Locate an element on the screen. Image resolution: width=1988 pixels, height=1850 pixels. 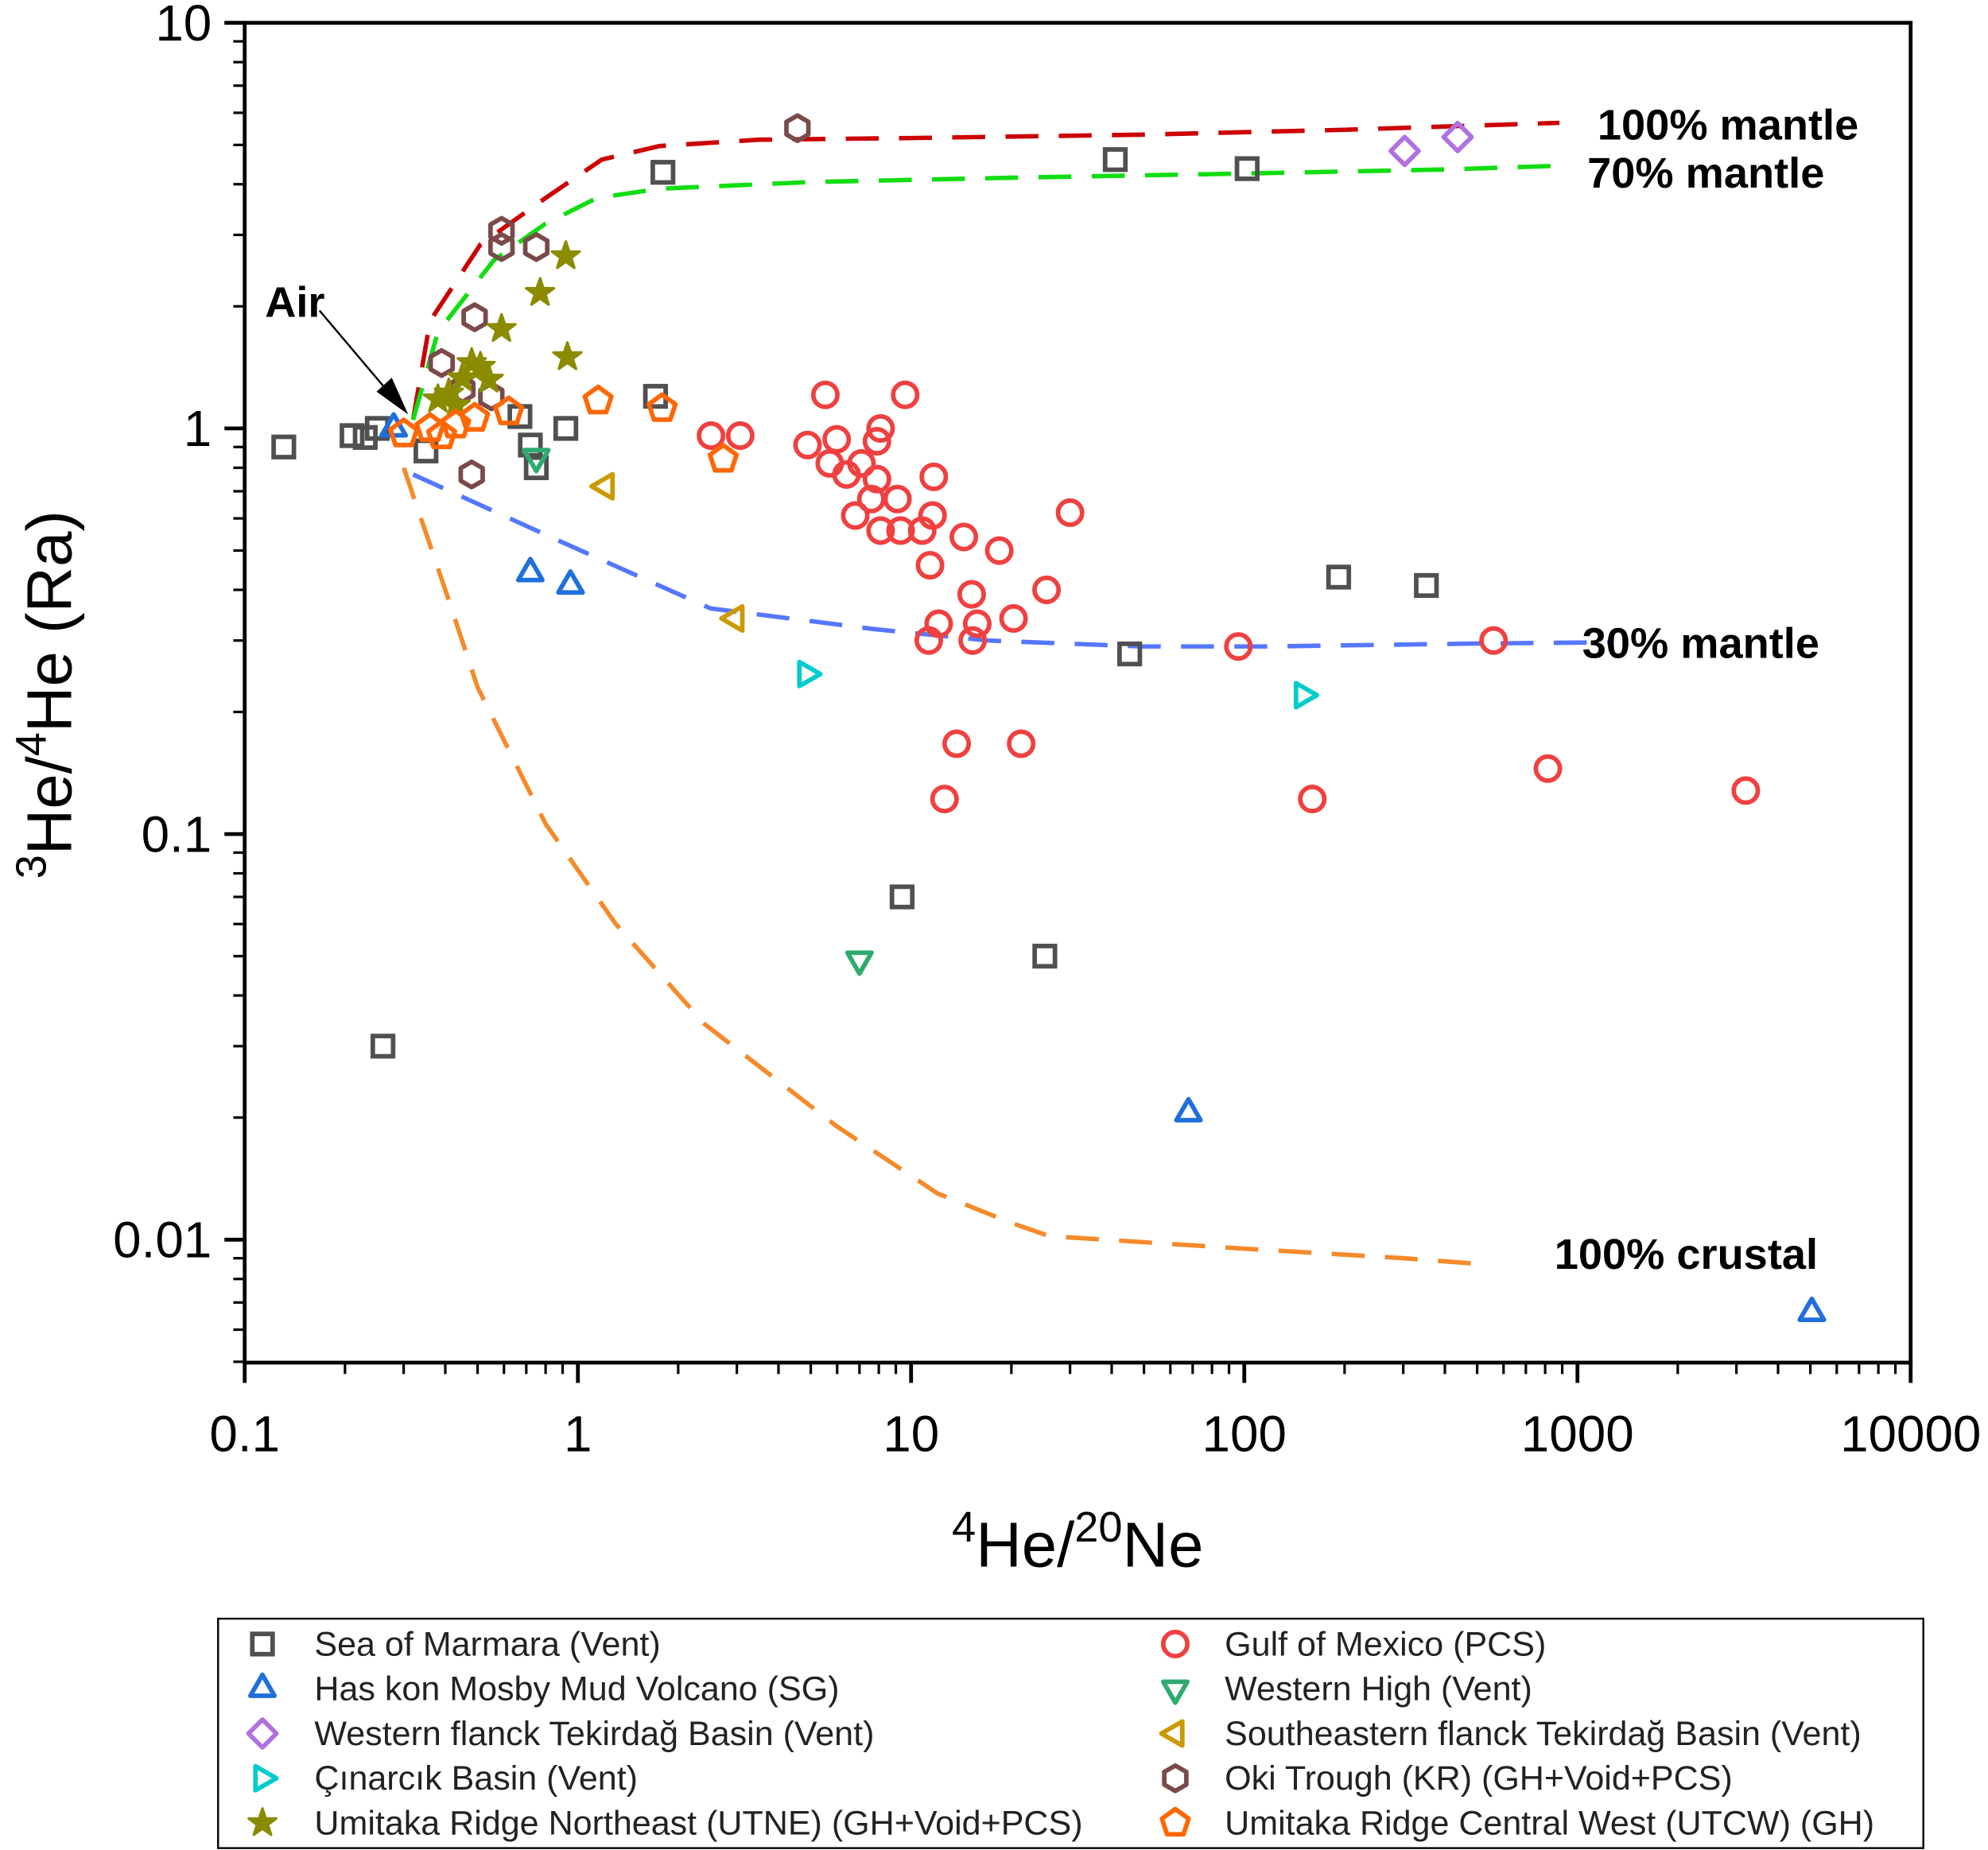
curve-label-100-crustal: 100% crustal is located at coordinates (1686, 1254).